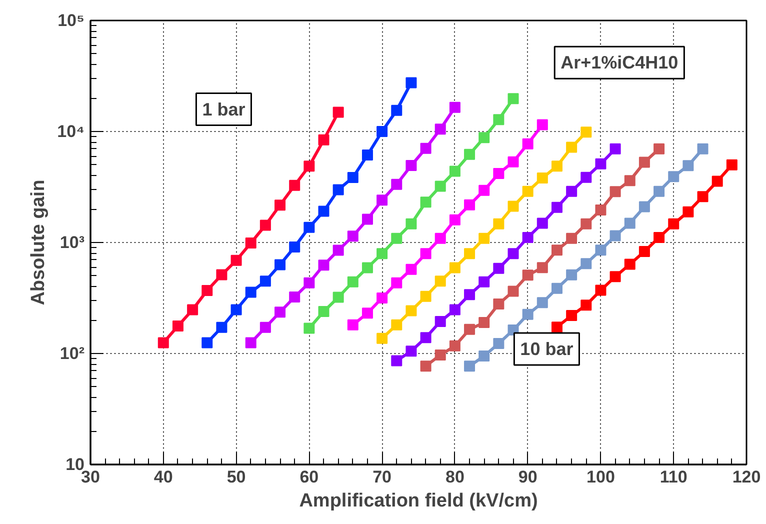 Image resolution: width=766 pixels, height=524 pixels. I want to click on x-tick-label: 110, so click(674, 477).